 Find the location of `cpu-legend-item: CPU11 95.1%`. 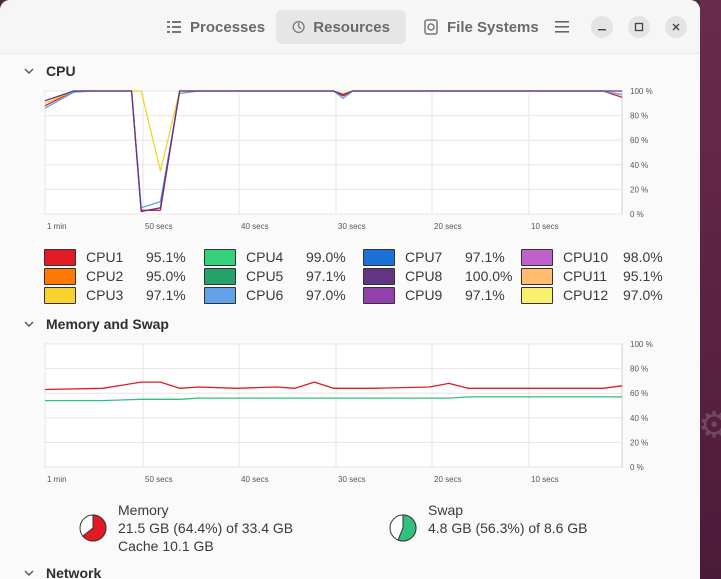

cpu-legend-item: CPU11 95.1% is located at coordinates (592, 276).